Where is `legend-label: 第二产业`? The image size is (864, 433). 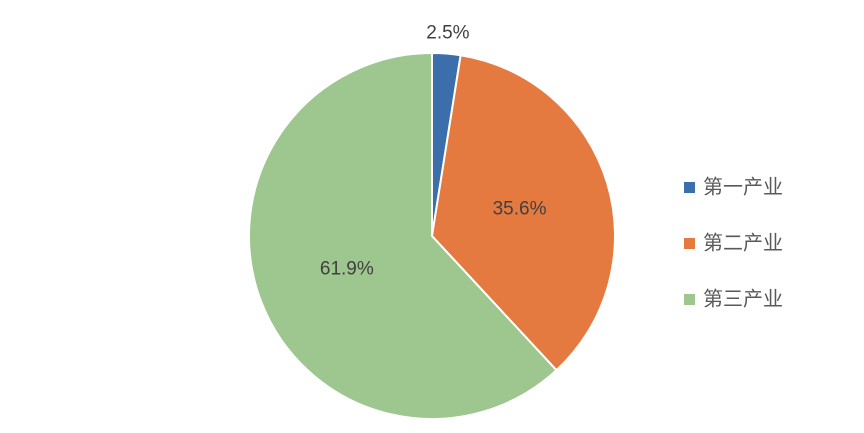
legend-label: 第二产业 is located at coordinates (743, 242).